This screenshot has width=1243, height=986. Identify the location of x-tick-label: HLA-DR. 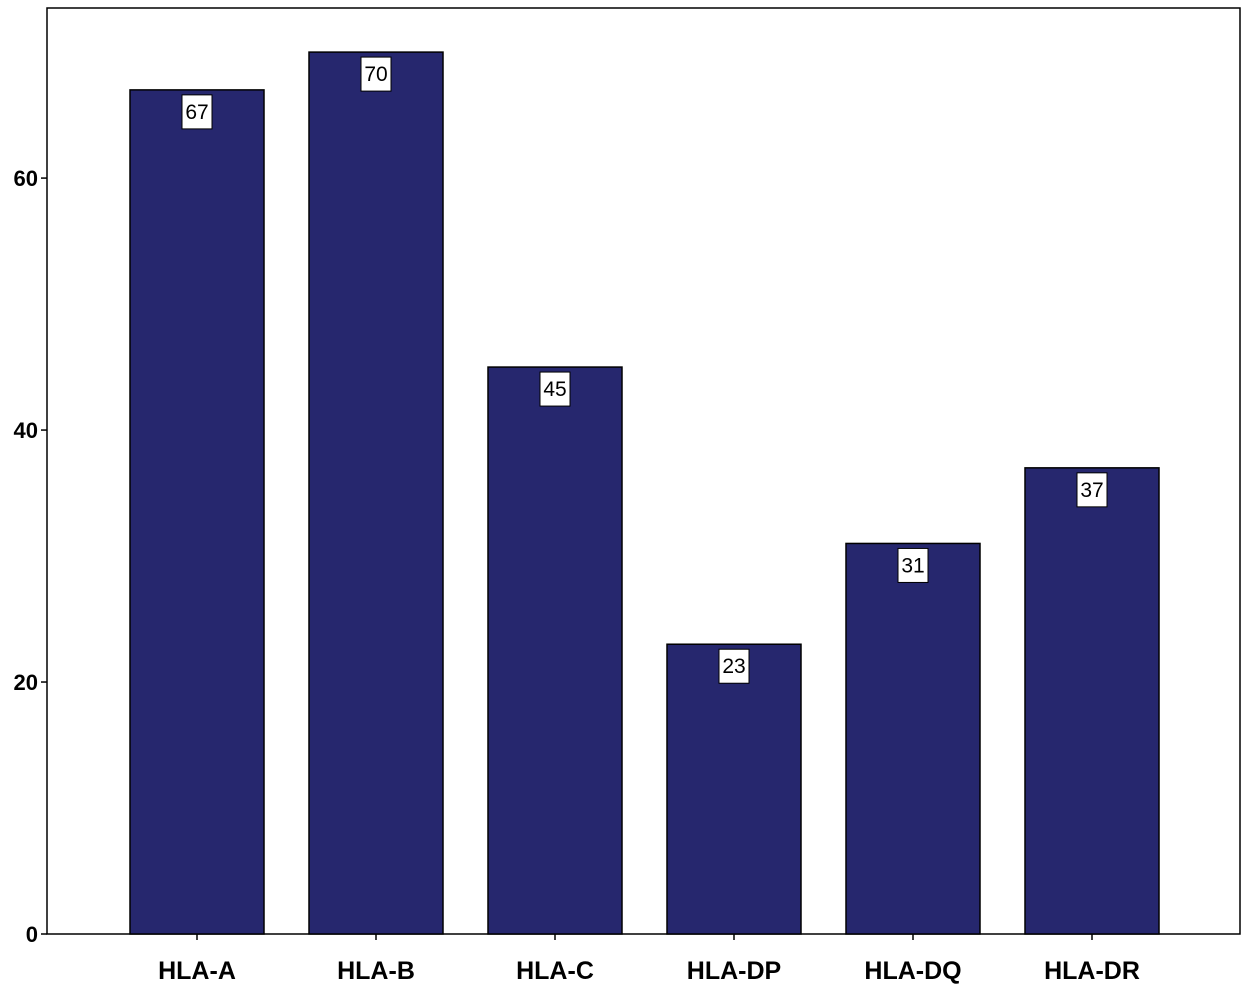
(1092, 971).